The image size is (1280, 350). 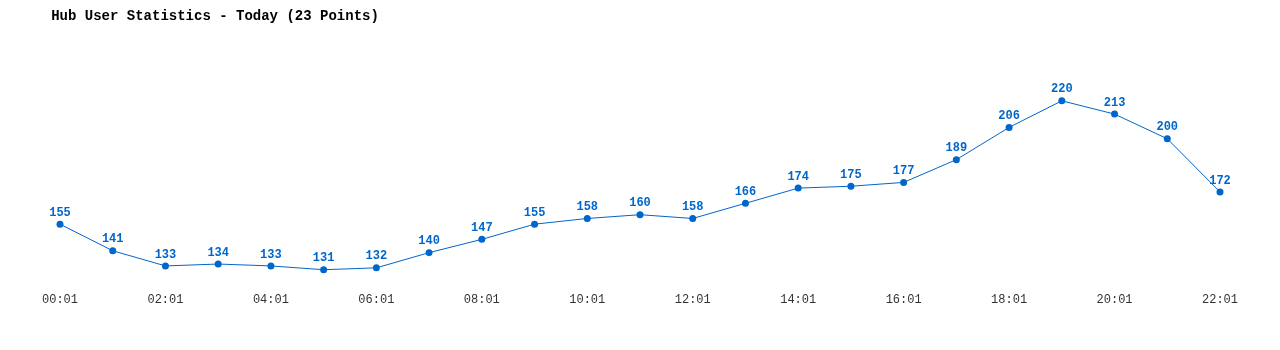 What do you see at coordinates (640, 203) in the screenshot?
I see `data-label: 160` at bounding box center [640, 203].